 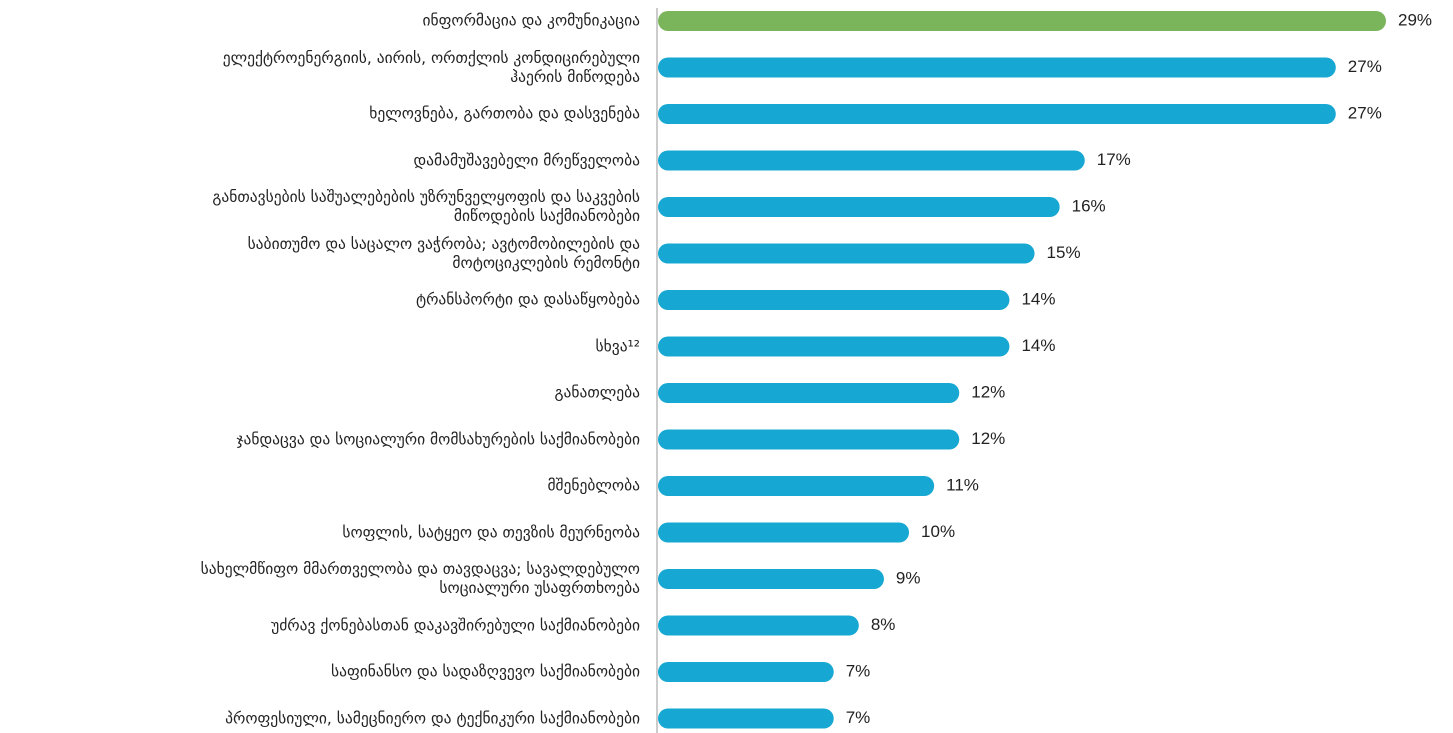 What do you see at coordinates (617, 346) in the screenshot?
I see `category-label: სხვა¹²` at bounding box center [617, 346].